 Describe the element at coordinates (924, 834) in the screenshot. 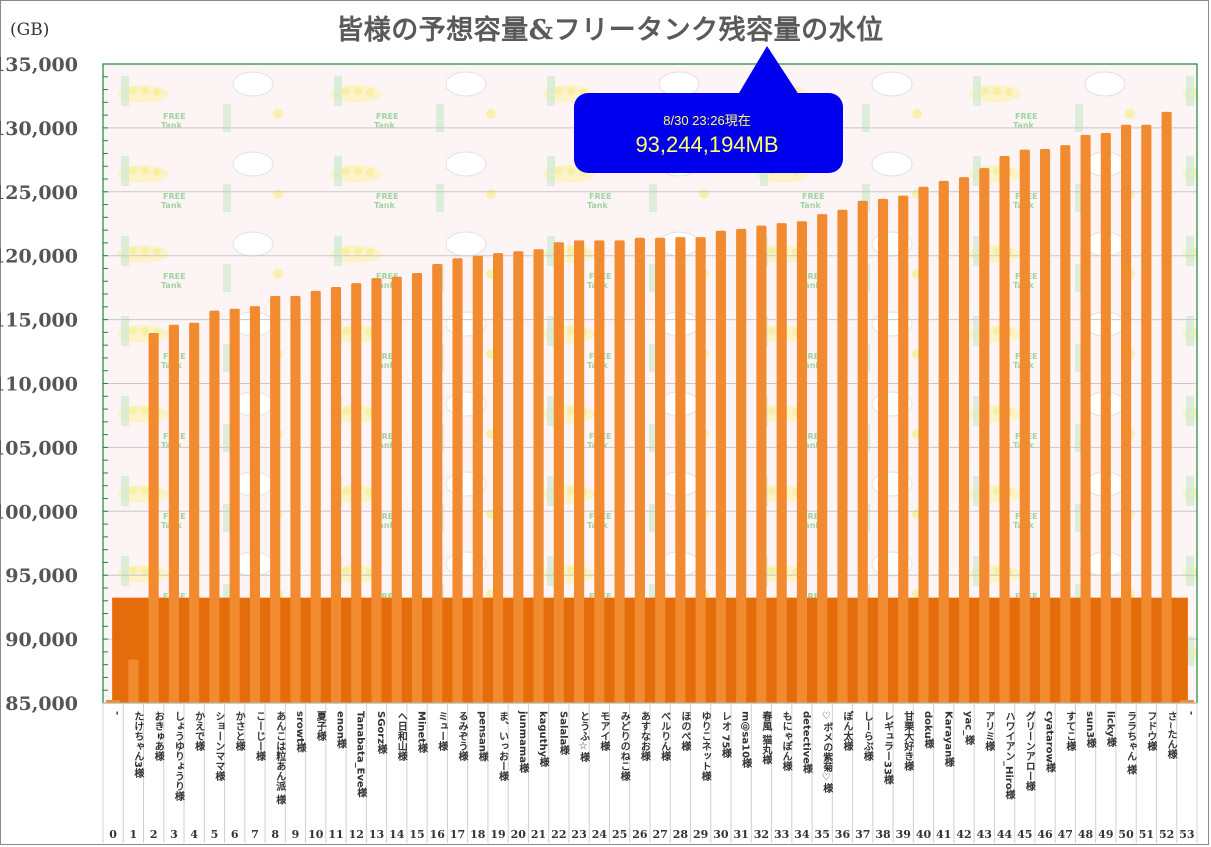

I see `x-index-label: 40` at that location.